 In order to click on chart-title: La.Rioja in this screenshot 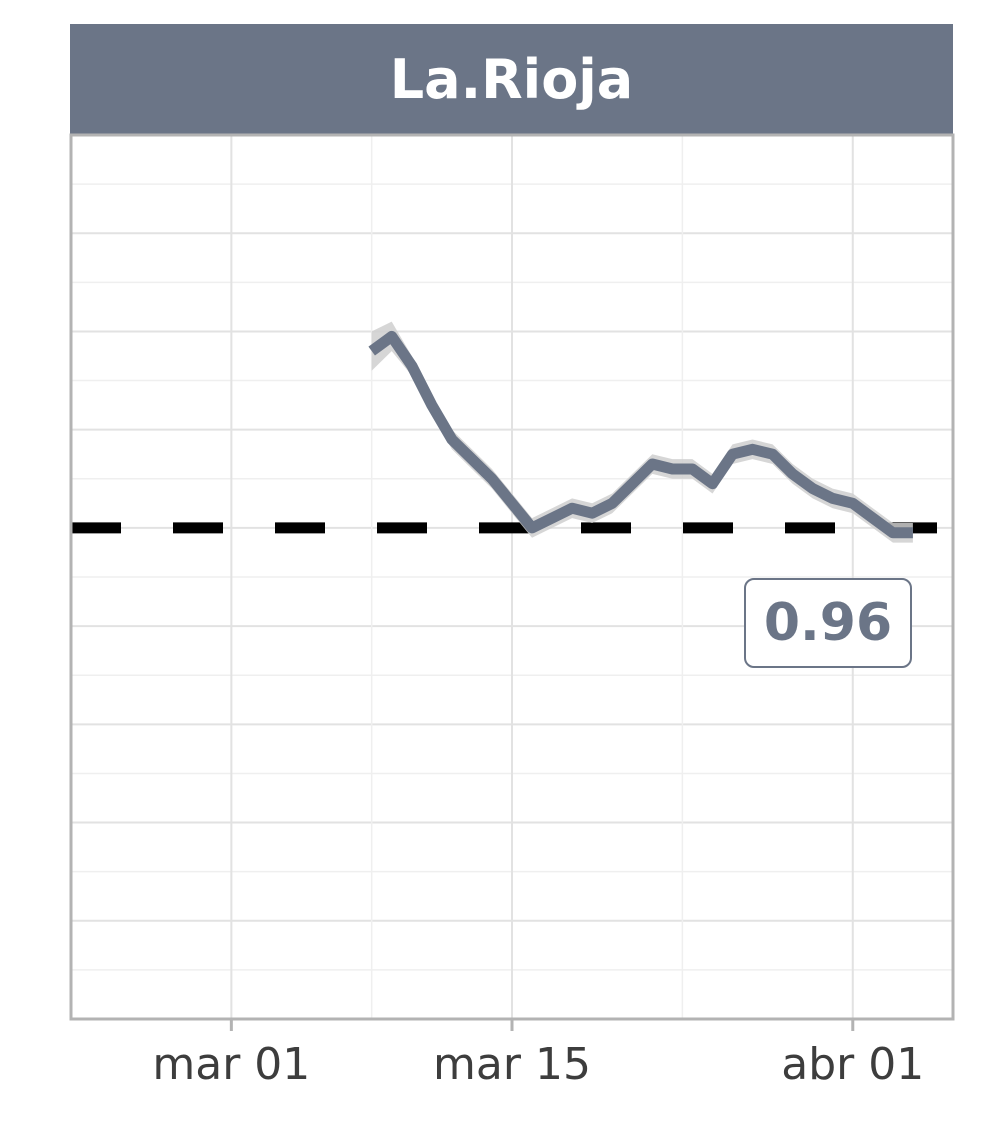, I will do `click(511, 79)`.